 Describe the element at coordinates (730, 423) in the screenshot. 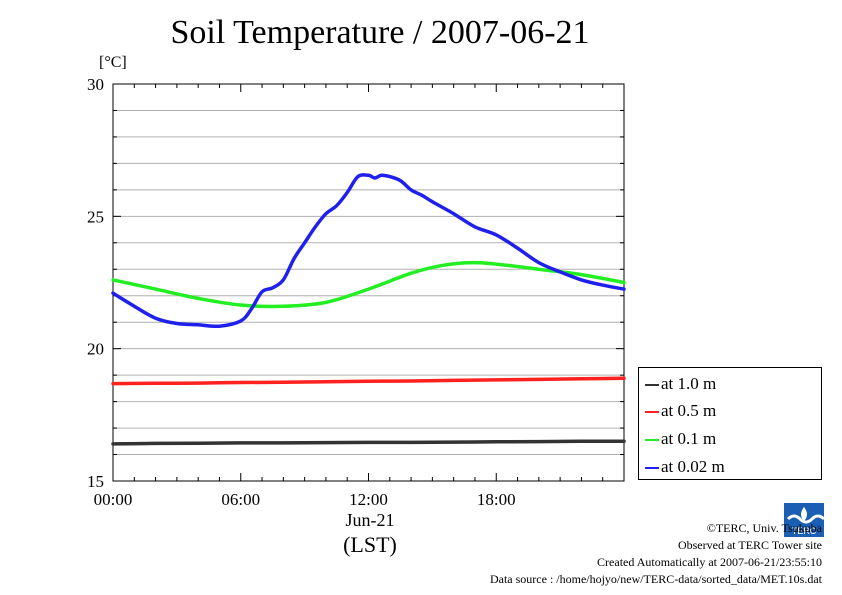

I see `legend: at 1.0 m at 0.5 m at 0.1 m at 0.02 m` at that location.